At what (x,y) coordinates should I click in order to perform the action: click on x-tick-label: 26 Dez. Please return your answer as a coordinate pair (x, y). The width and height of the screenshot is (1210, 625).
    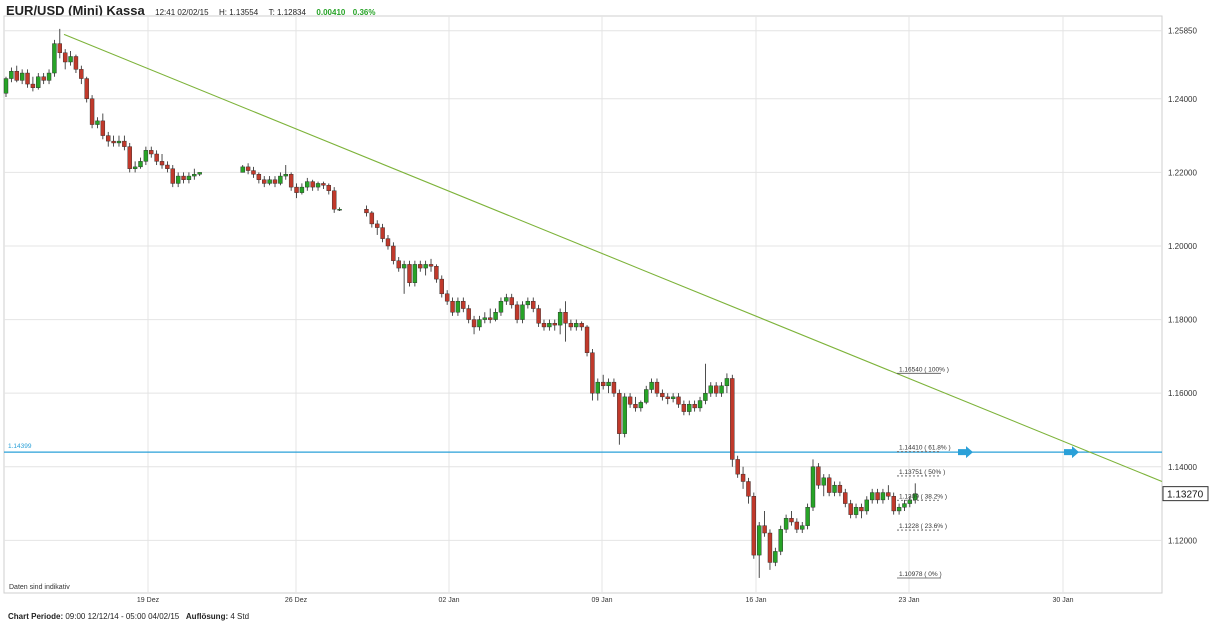
    Looking at the image, I should click on (296, 600).